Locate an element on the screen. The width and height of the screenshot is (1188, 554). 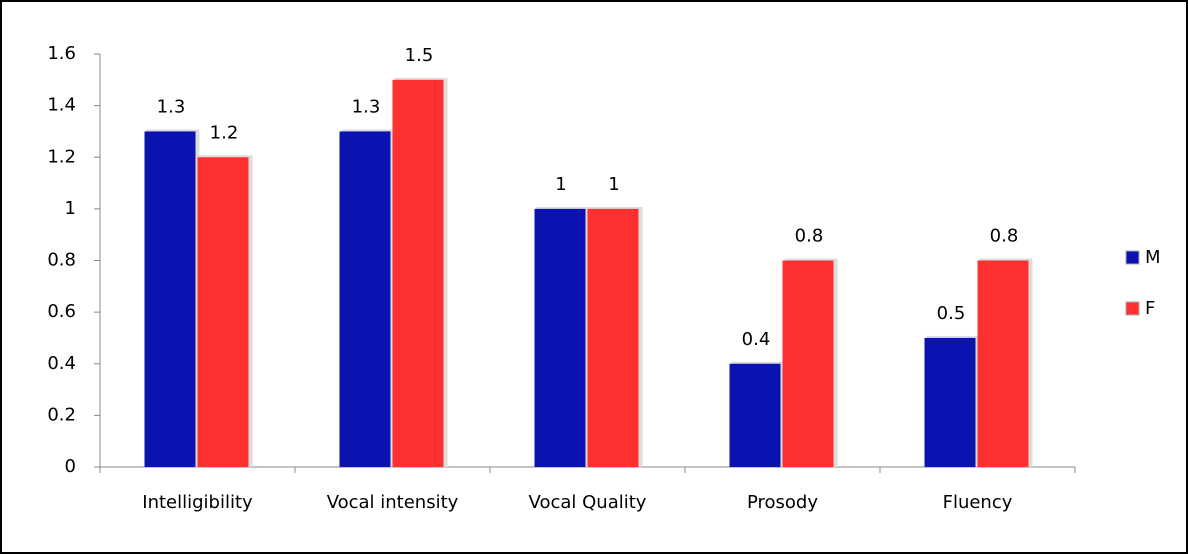
y-tick-label: 0.4 is located at coordinates (61, 363).